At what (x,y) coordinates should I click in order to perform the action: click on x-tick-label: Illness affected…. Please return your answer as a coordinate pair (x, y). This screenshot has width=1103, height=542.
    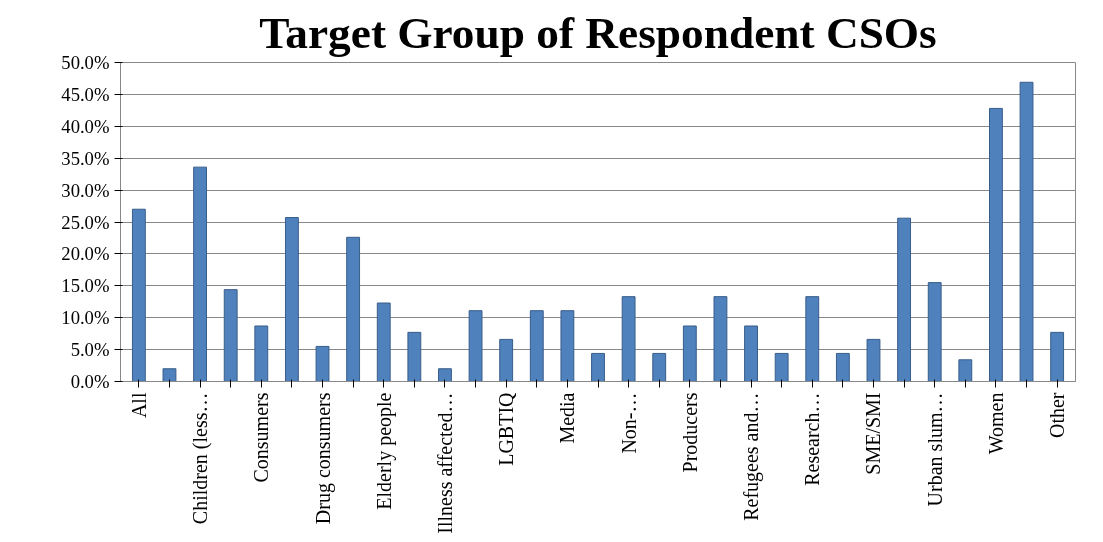
    Looking at the image, I should click on (444, 463).